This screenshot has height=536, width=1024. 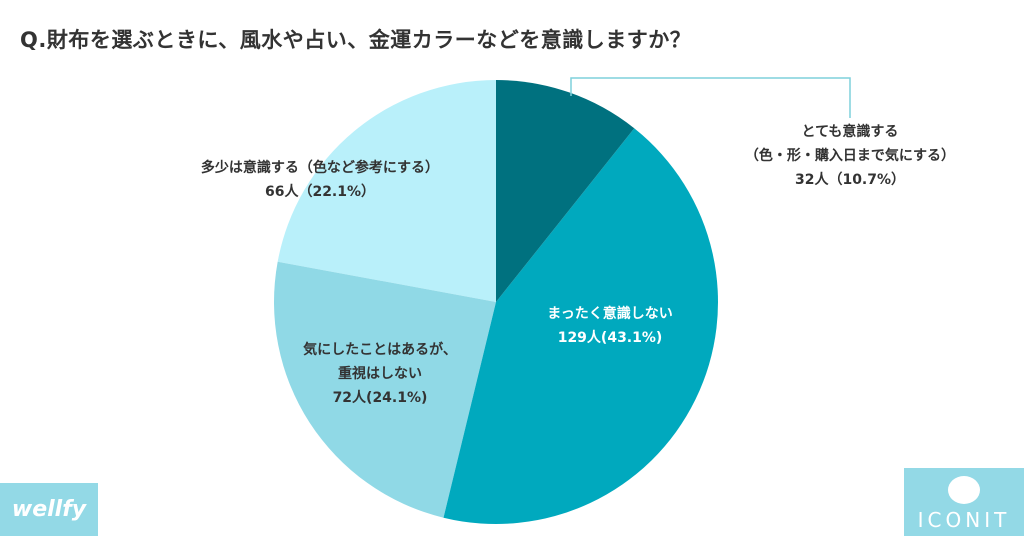 What do you see at coordinates (964, 490) in the screenshot?
I see `sheep-icon` at bounding box center [964, 490].